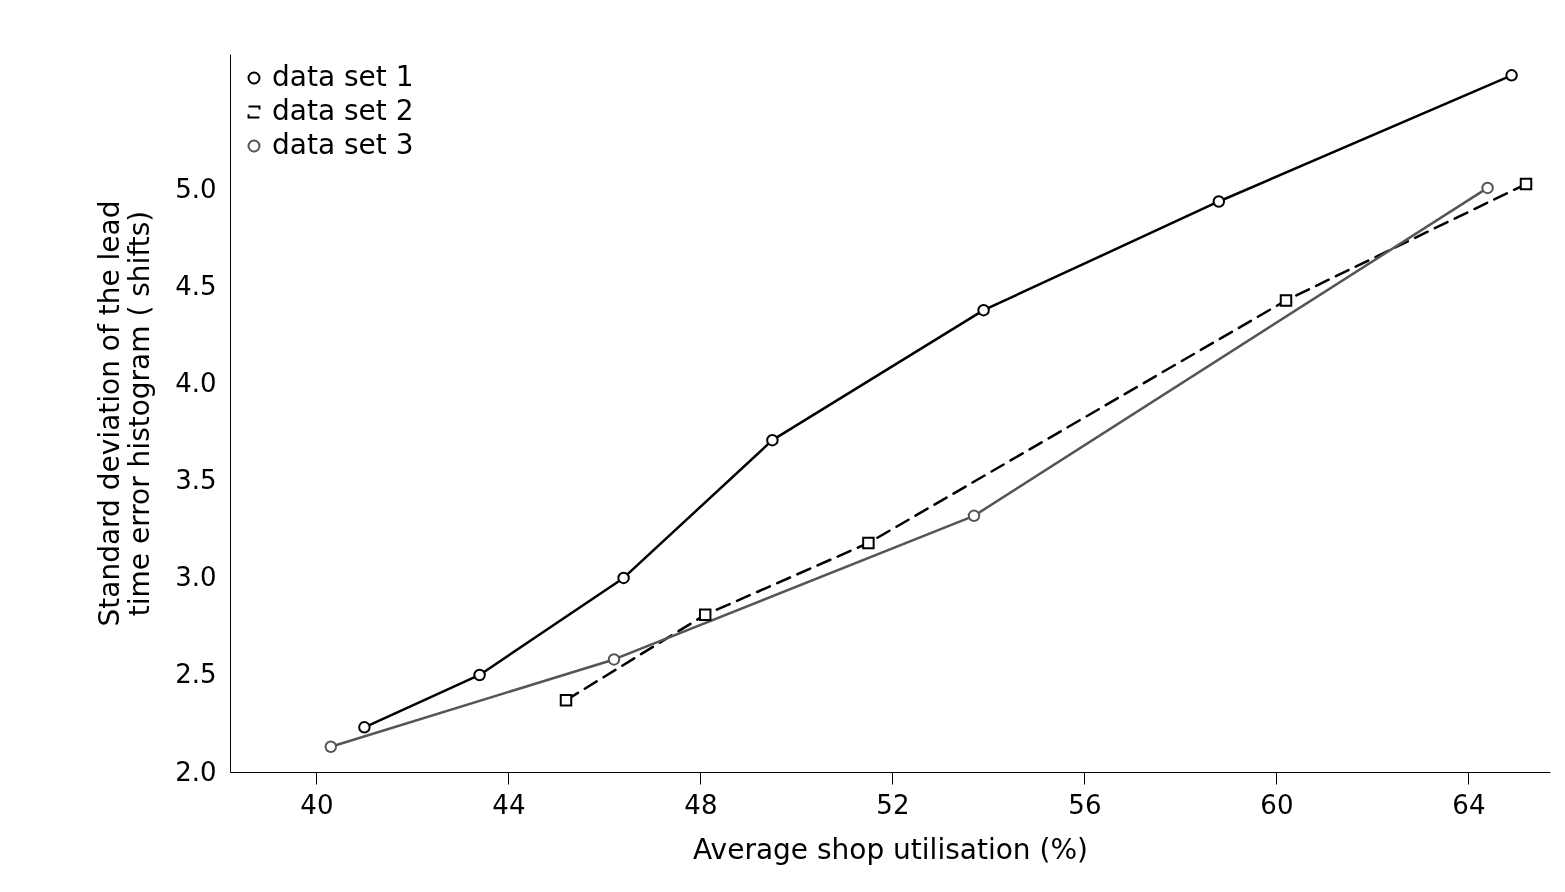 The width and height of the screenshot is (1565, 892). What do you see at coordinates (196, 383) in the screenshot?
I see `y-tick-label: 4.0` at bounding box center [196, 383].